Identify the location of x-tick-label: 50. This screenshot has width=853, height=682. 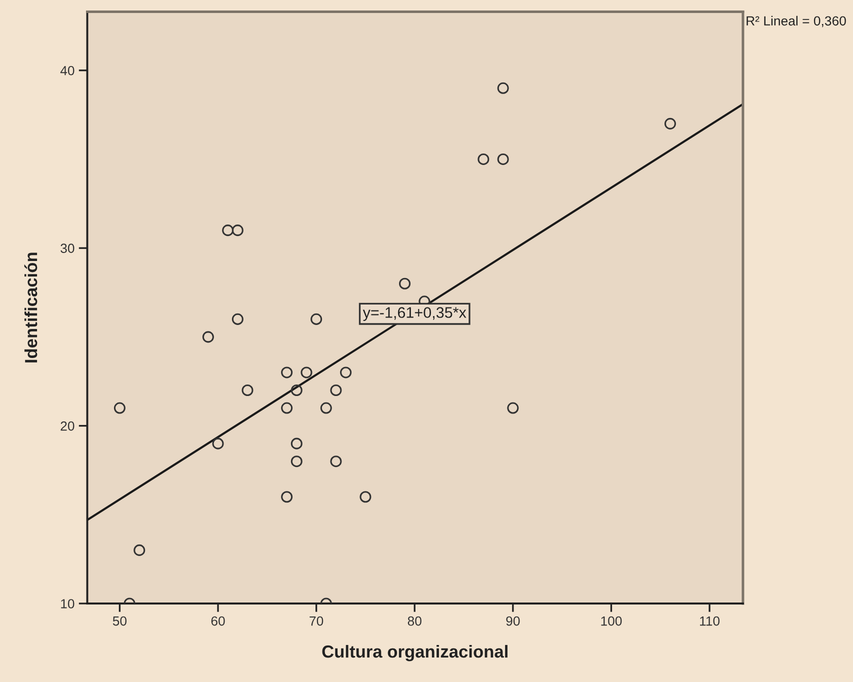
(119, 621).